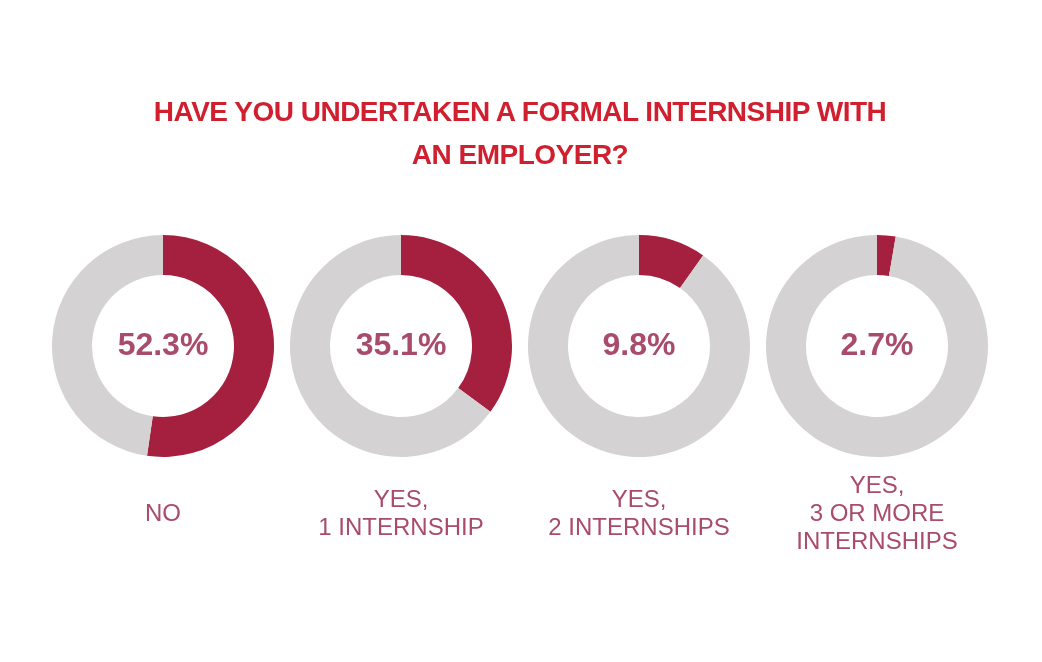 The width and height of the screenshot is (1042, 662). I want to click on text: YES, 2 INTERNSHIPS, so click(639, 513).